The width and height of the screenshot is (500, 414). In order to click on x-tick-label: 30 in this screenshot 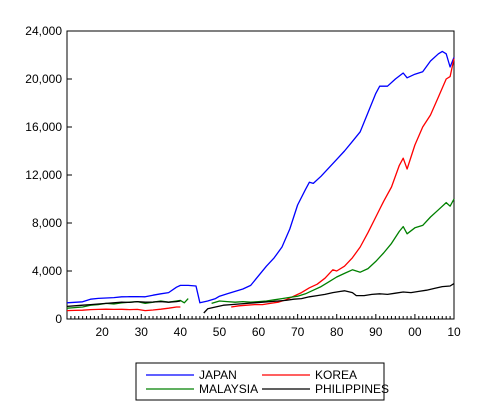, I will do `click(142, 332)`.